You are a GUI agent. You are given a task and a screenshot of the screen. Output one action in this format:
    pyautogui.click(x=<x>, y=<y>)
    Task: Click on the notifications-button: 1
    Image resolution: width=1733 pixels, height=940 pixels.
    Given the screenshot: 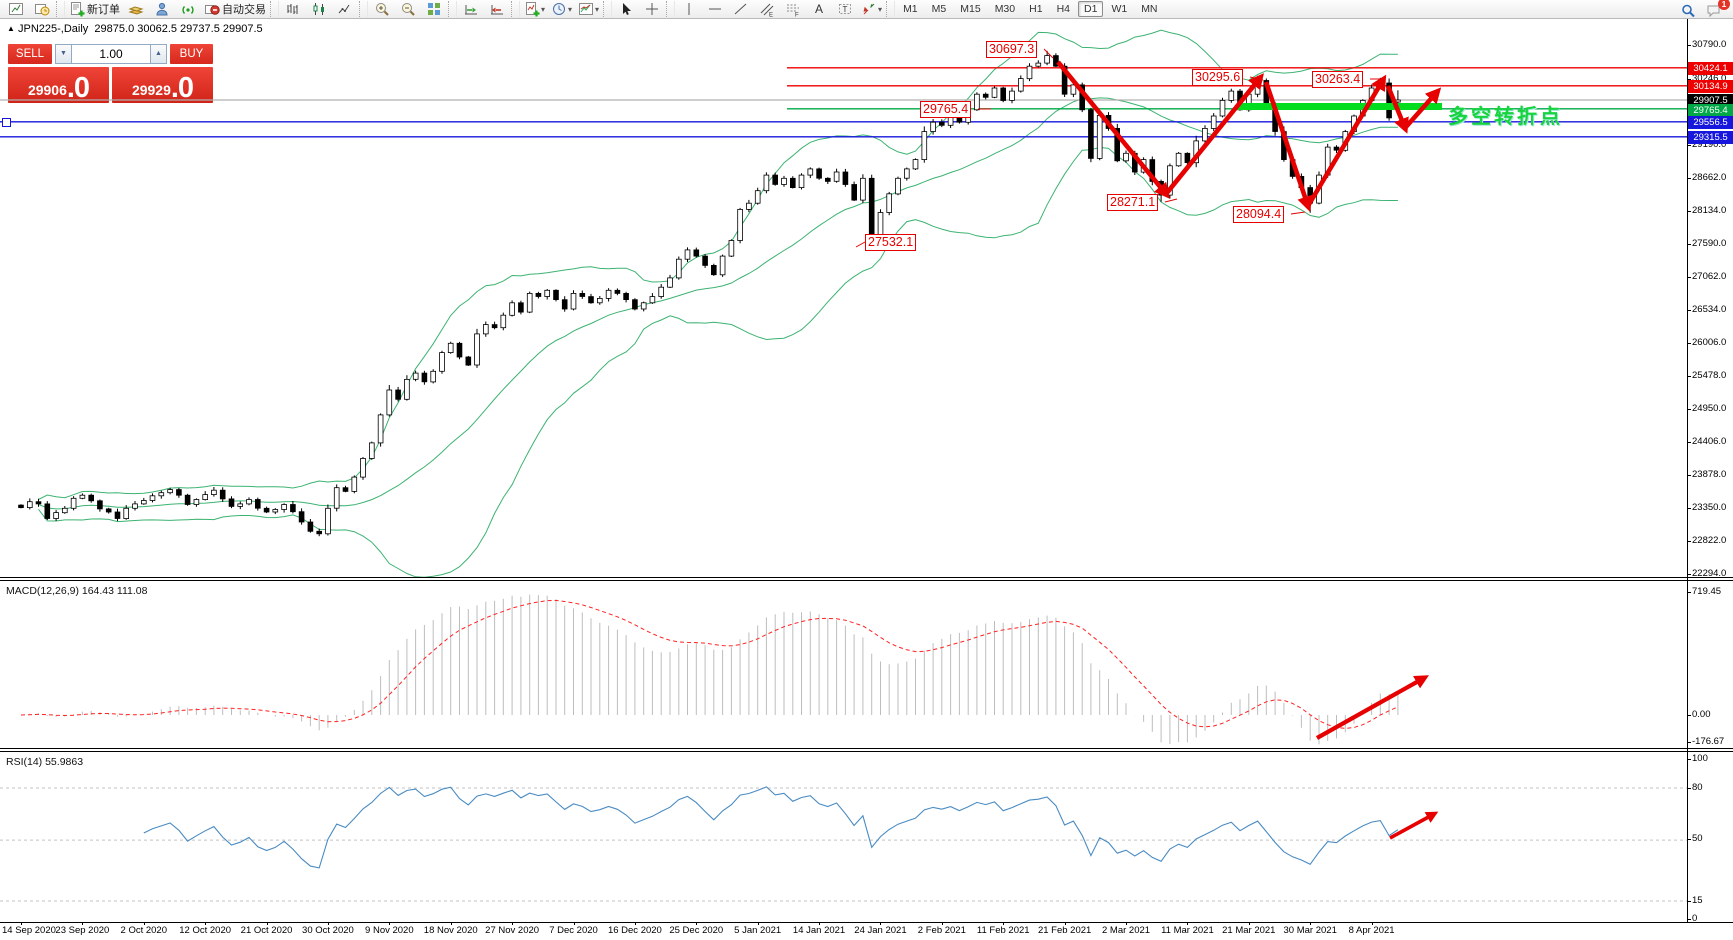 What is the action you would take?
    pyautogui.click(x=1715, y=10)
    